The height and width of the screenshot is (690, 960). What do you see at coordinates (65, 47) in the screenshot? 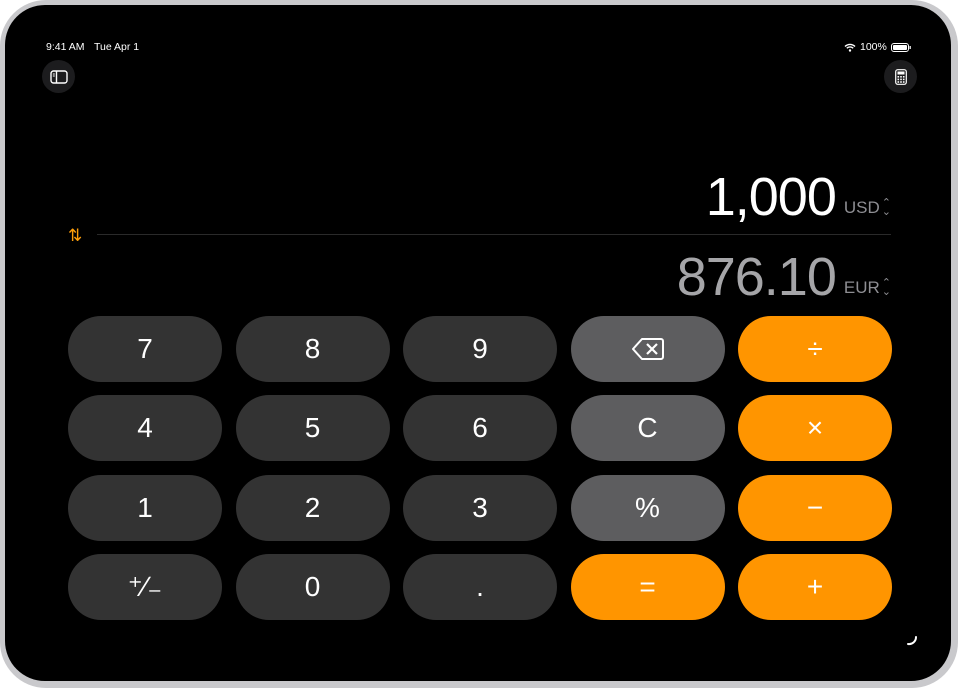
I see `status-time: 9:41 AM` at bounding box center [65, 47].